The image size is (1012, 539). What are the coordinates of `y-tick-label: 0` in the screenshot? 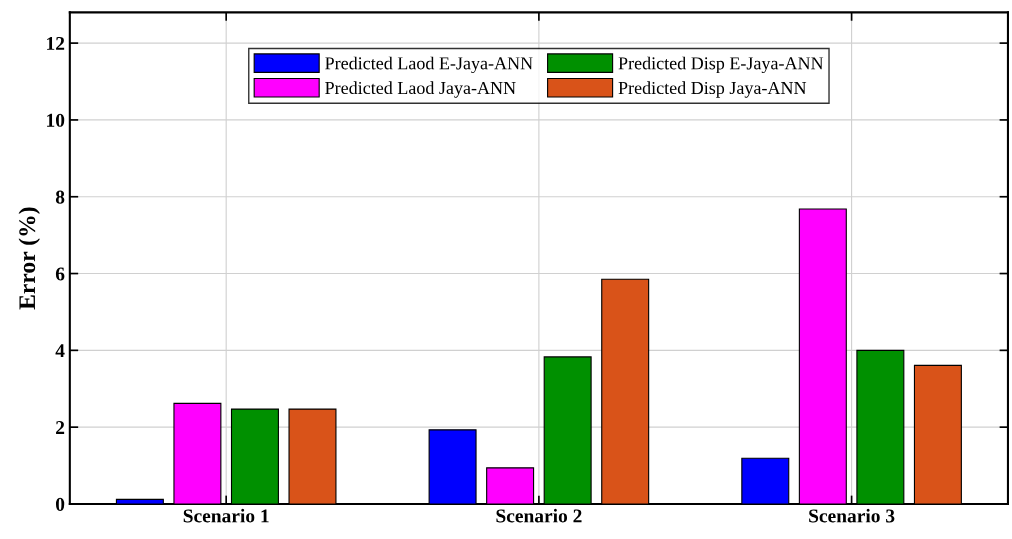 It's located at (60, 504).